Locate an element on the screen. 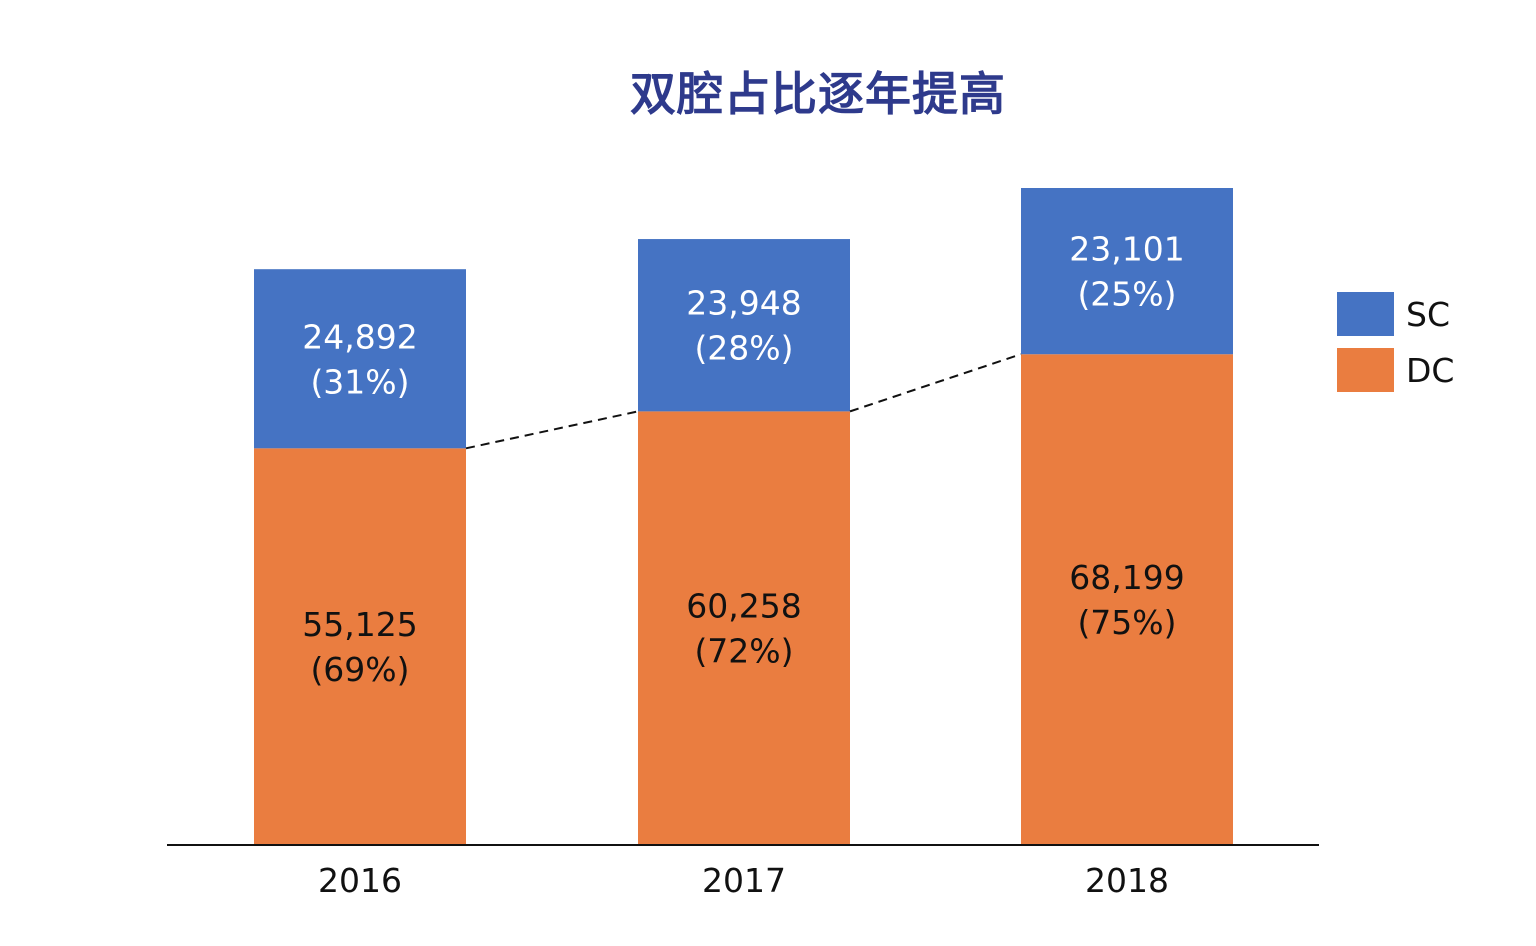 The image size is (1536, 946). x-tick-label-2017: 2017 is located at coordinates (744, 880).